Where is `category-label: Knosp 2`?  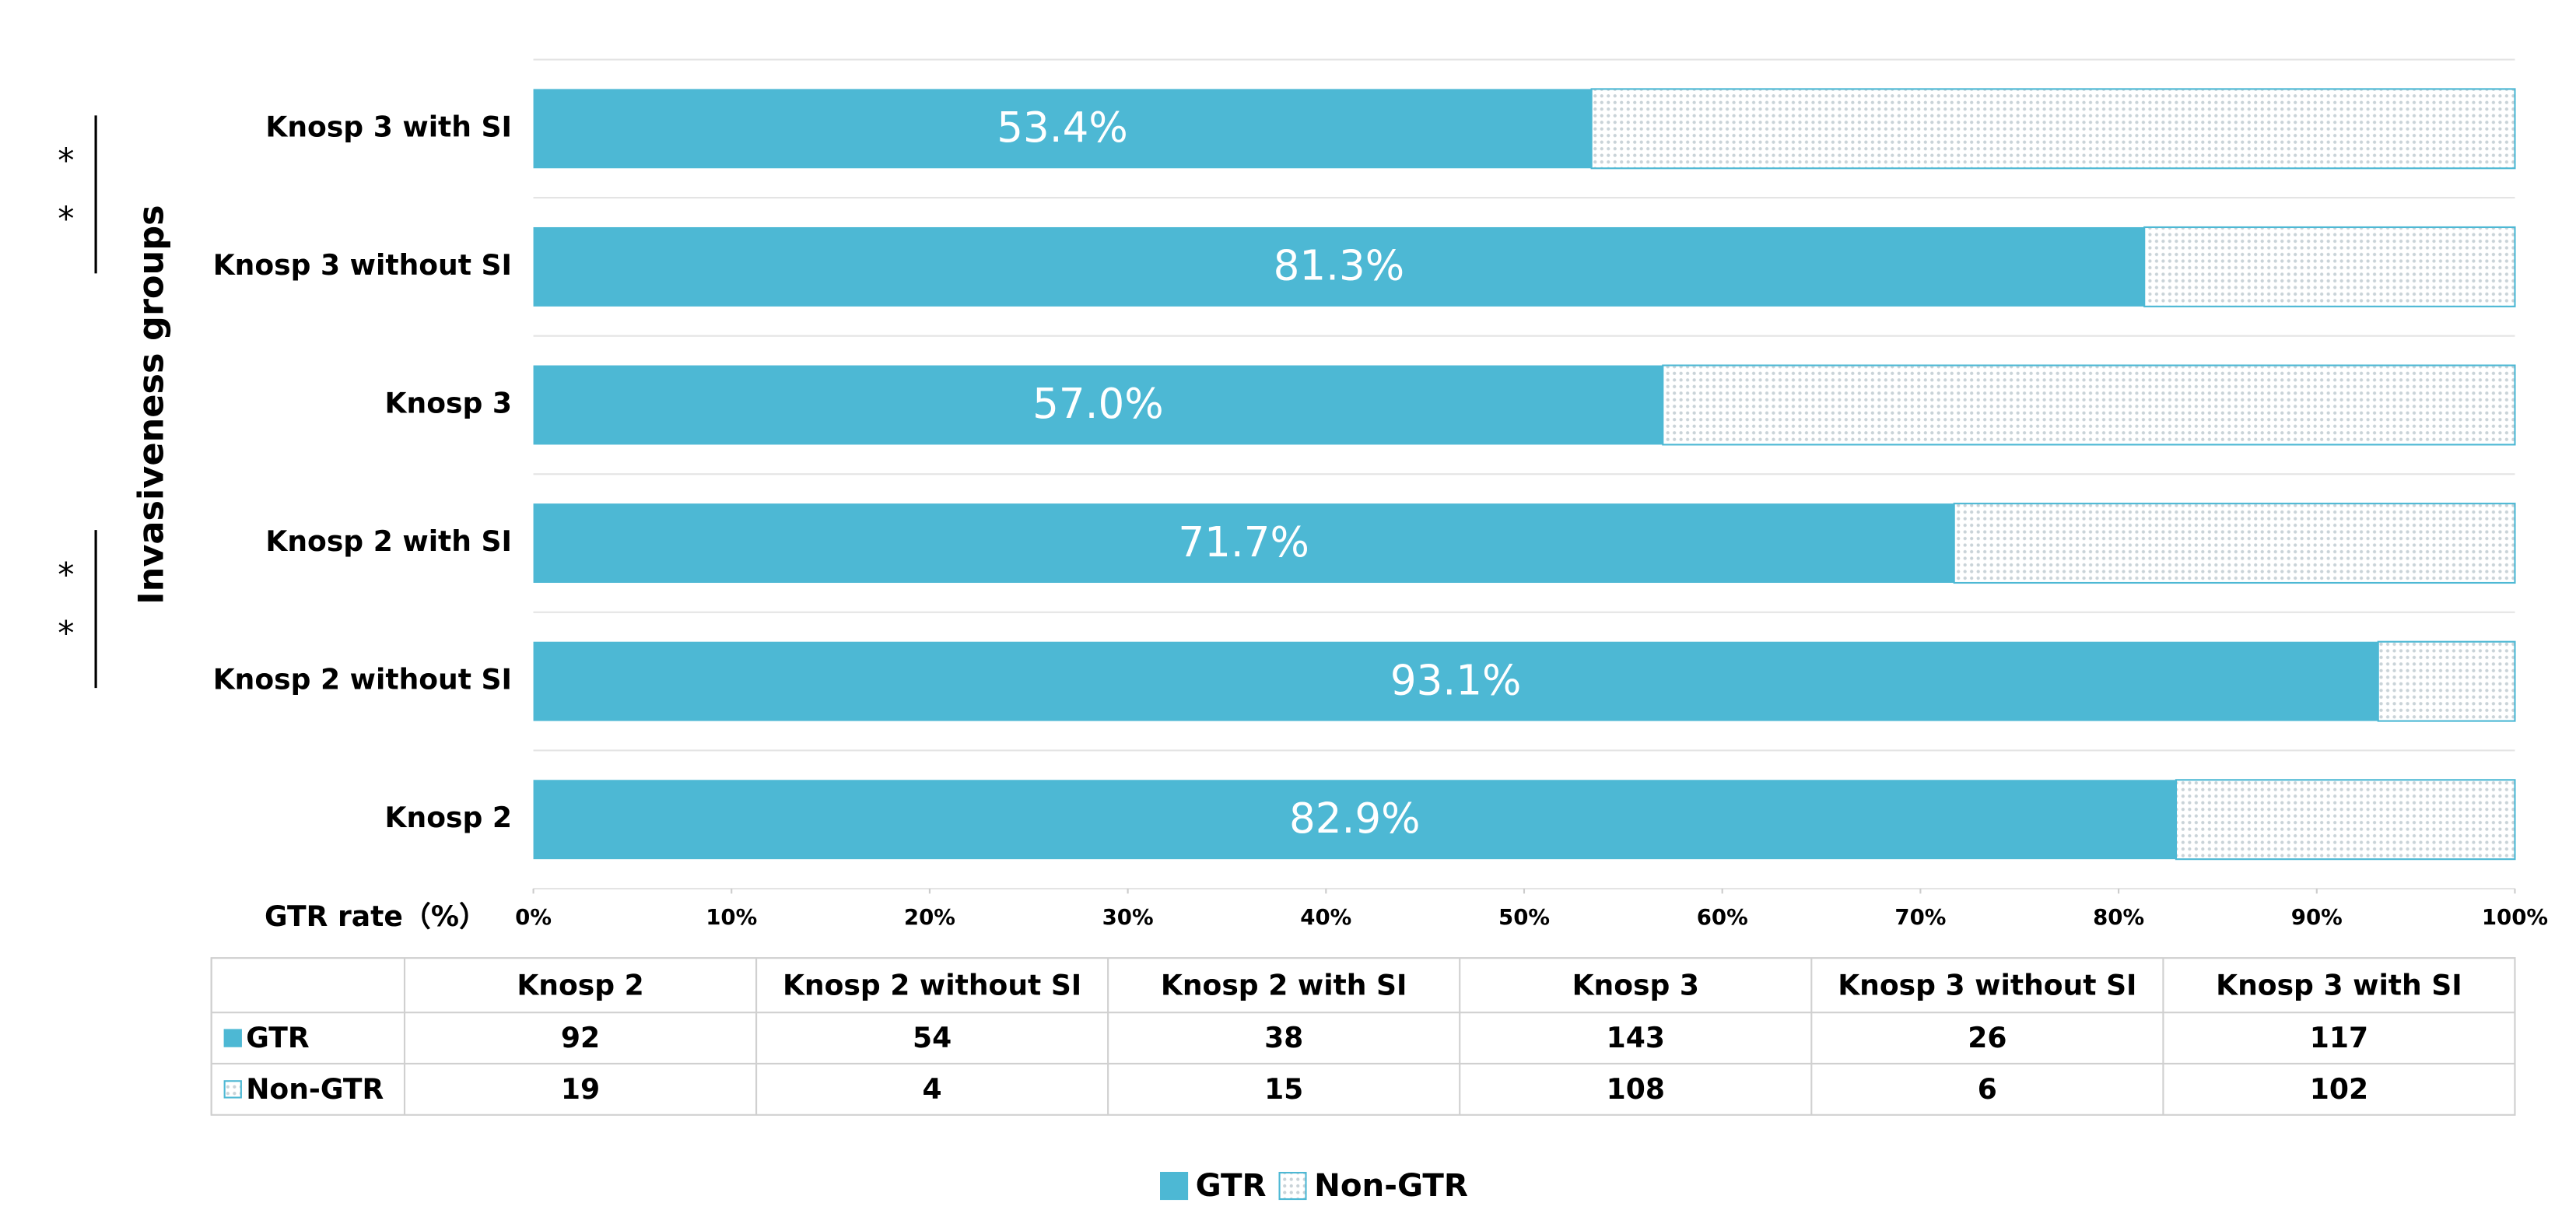 category-label: Knosp 2 is located at coordinates (448, 817).